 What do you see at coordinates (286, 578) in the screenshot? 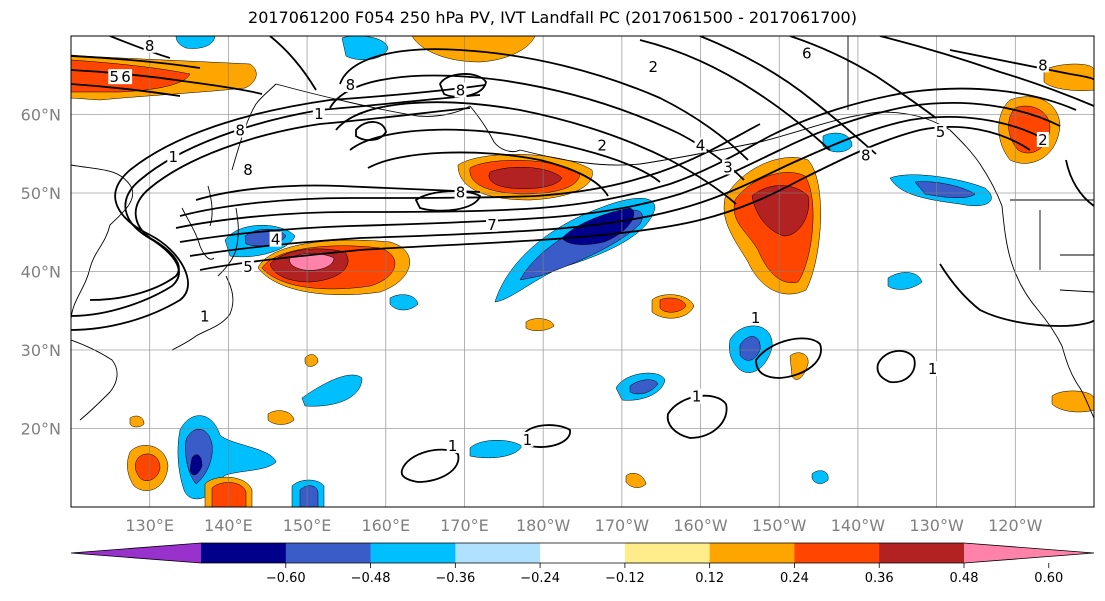
I see `colorbar-tick-label: −0.60` at bounding box center [286, 578].